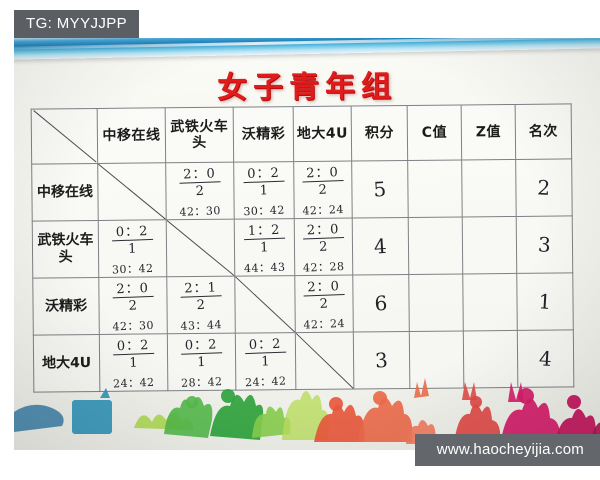 This screenshot has height=480, width=600. I want to click on row-header-label: 地大4U, so click(66, 363).